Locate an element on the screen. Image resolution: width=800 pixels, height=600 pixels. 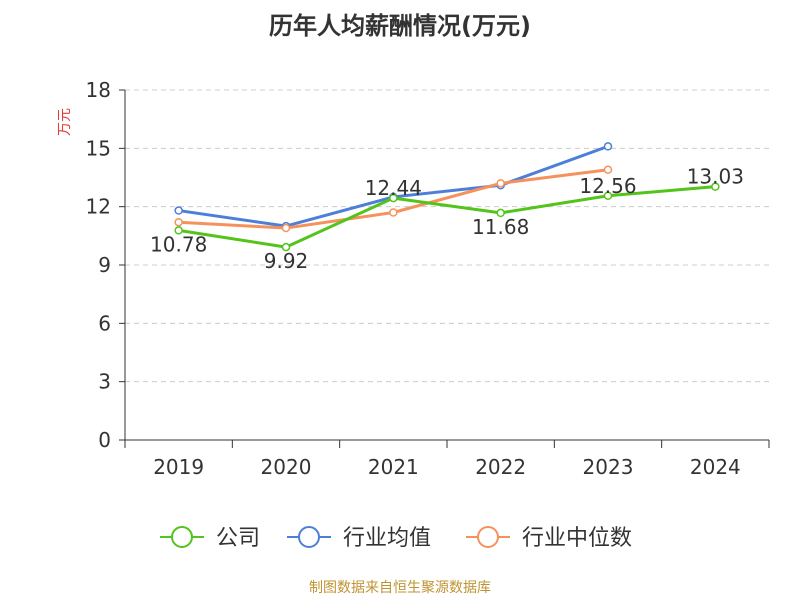
data-labels: 10.78 9.92 12.44 11.68 12.56 13.03 is located at coordinates (447, 219).